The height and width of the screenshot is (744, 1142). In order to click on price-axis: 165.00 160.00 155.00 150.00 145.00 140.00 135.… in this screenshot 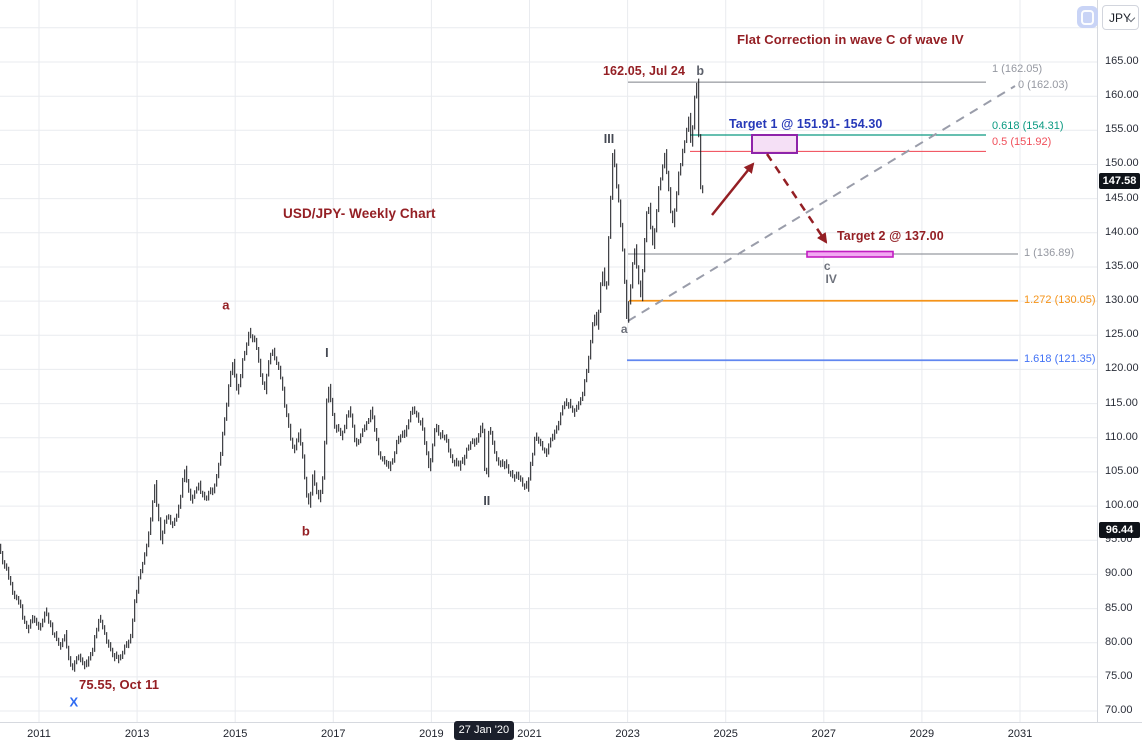, I will do `click(1119, 372)`.